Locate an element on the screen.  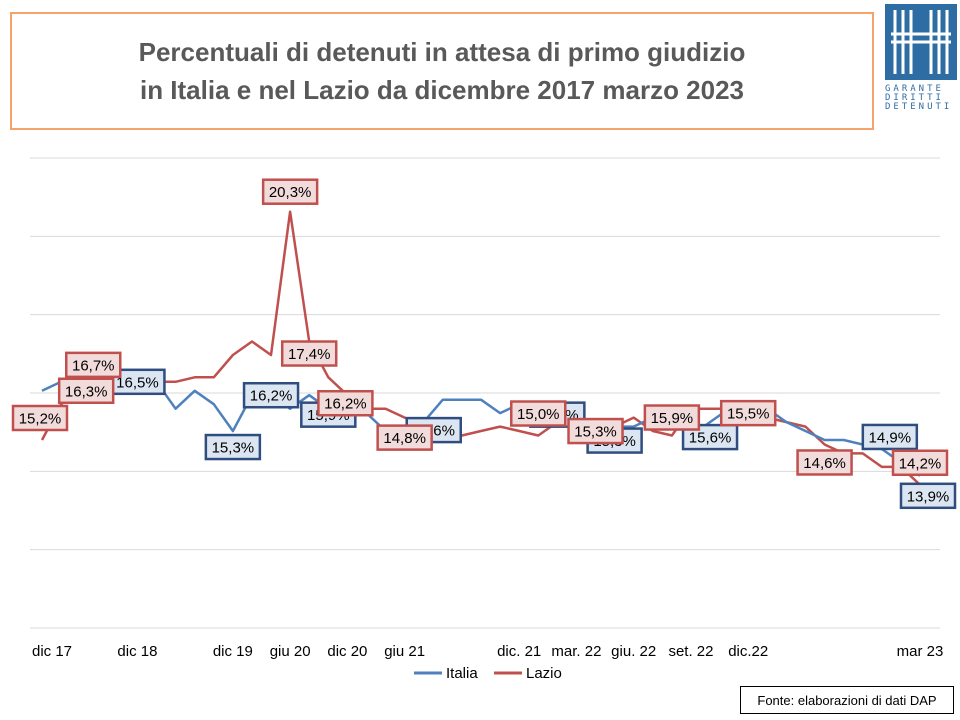
data-label-text: 17,4% is located at coordinates (309, 354).